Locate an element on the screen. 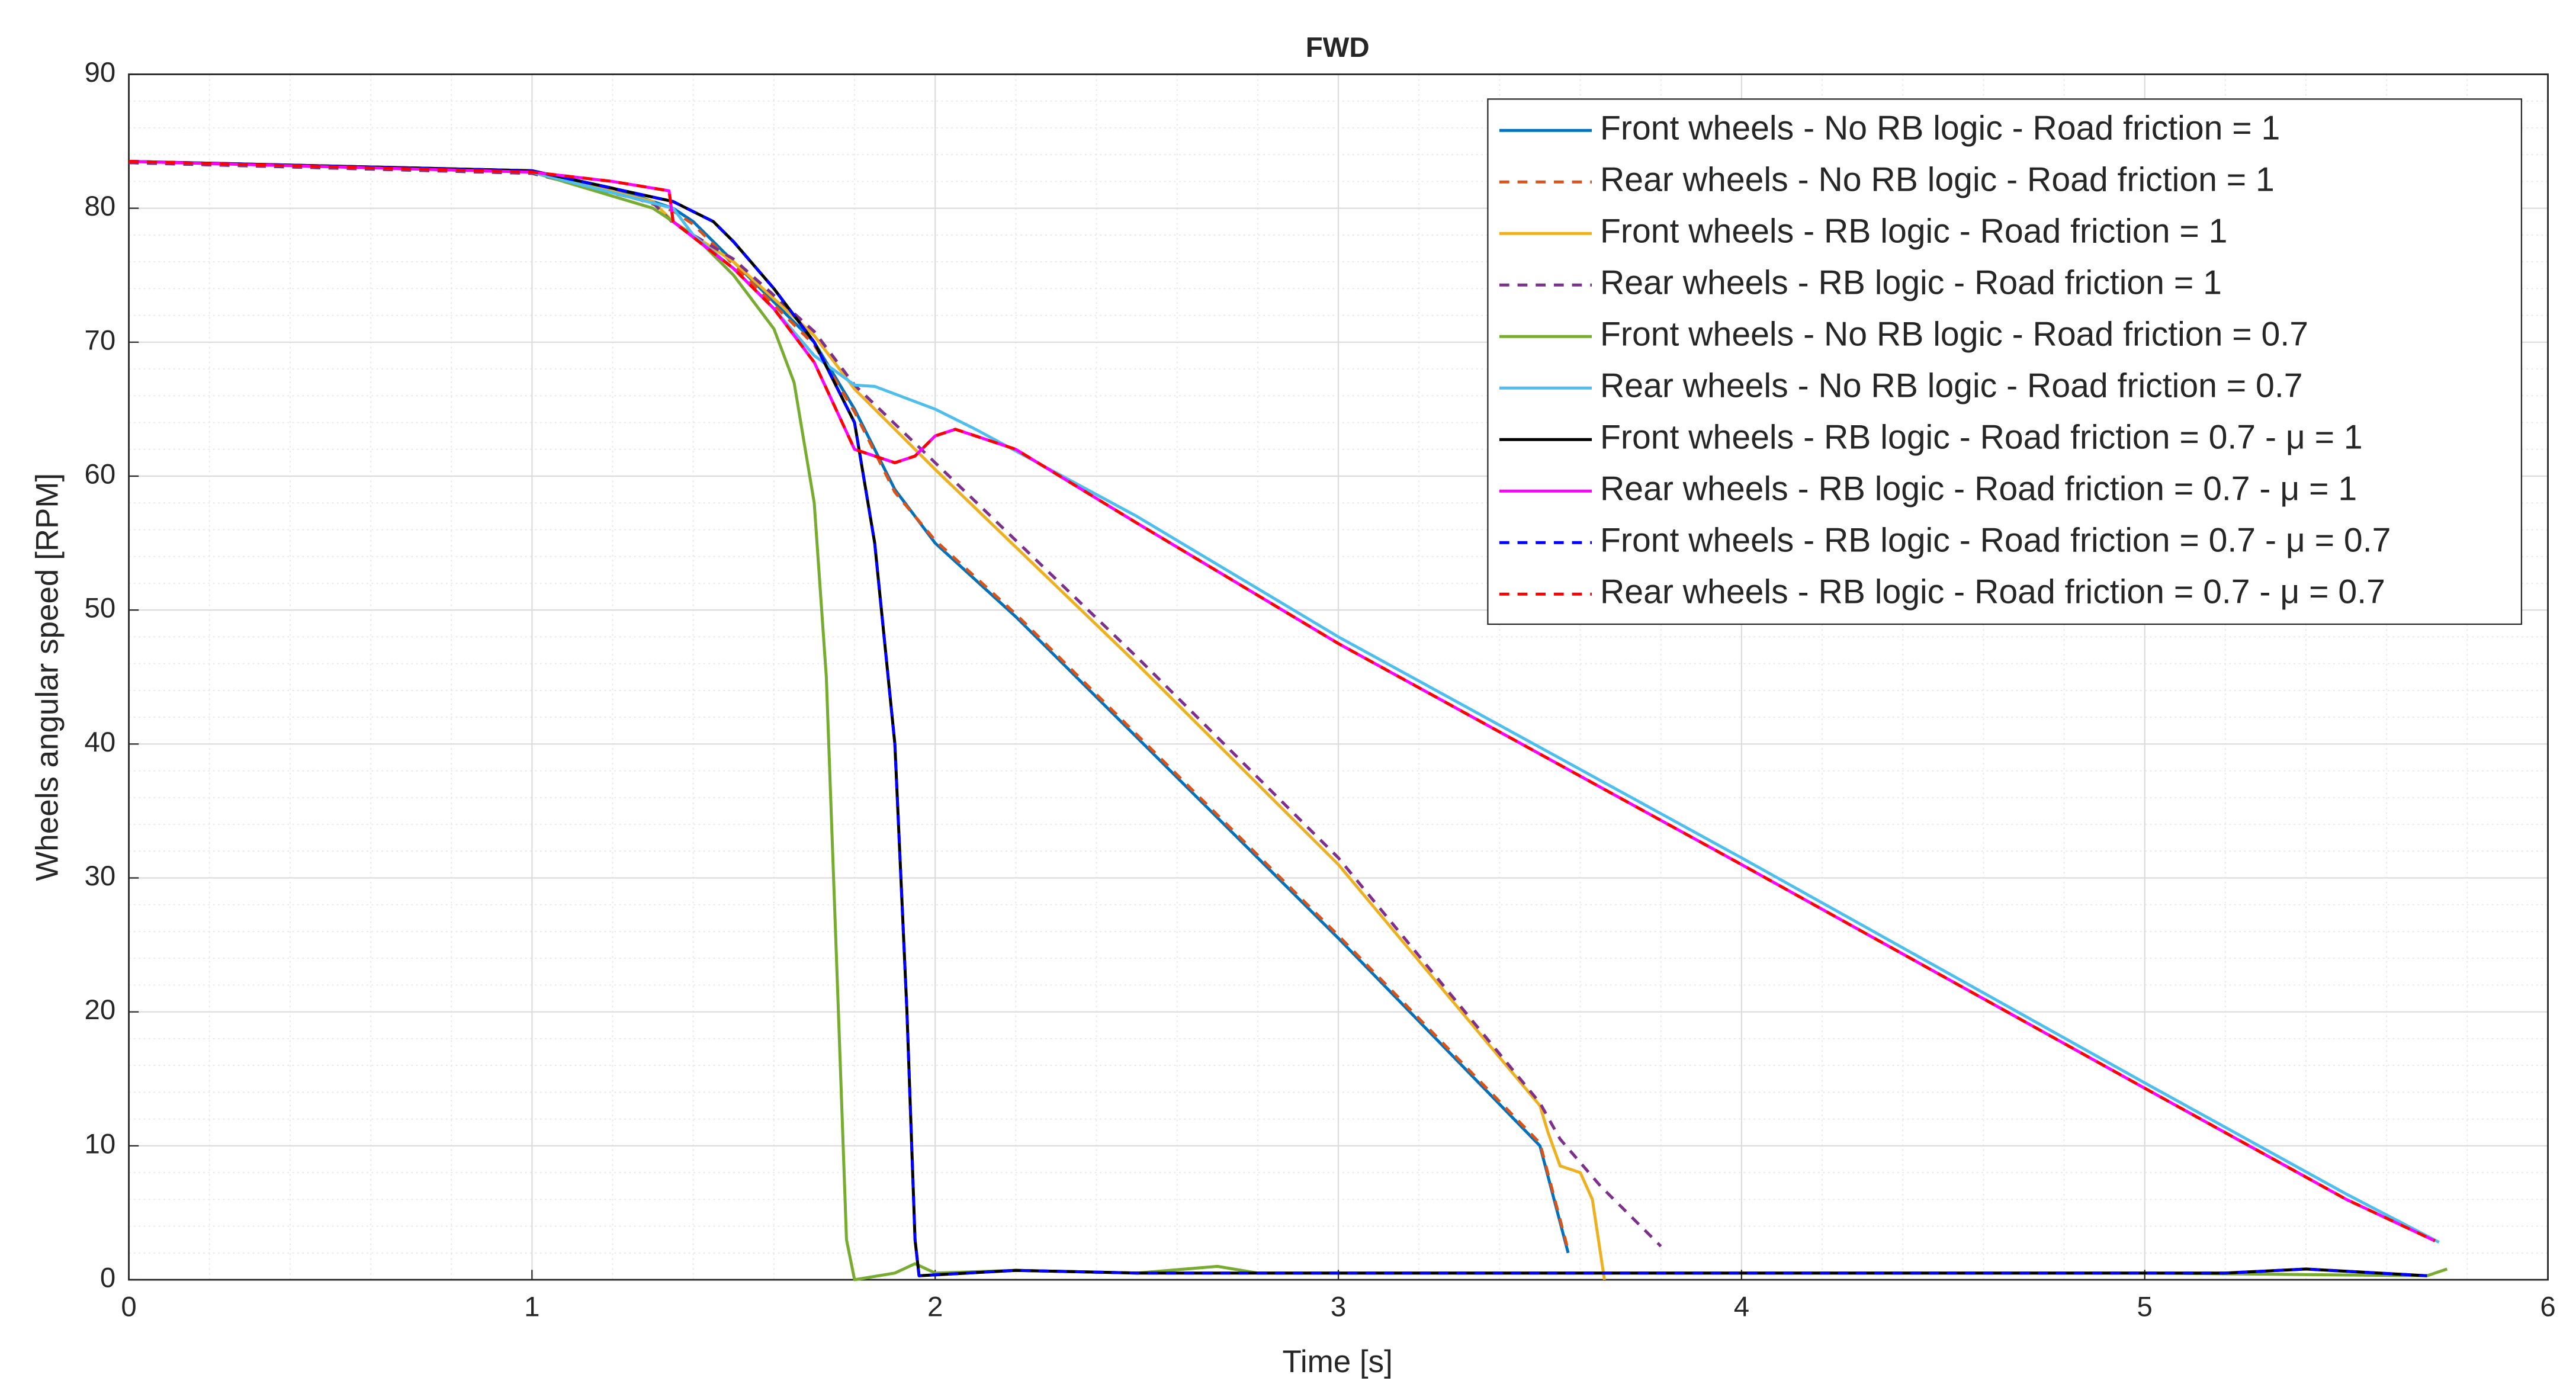 The width and height of the screenshot is (2576, 1397). chart-title: FWD is located at coordinates (1338, 47).